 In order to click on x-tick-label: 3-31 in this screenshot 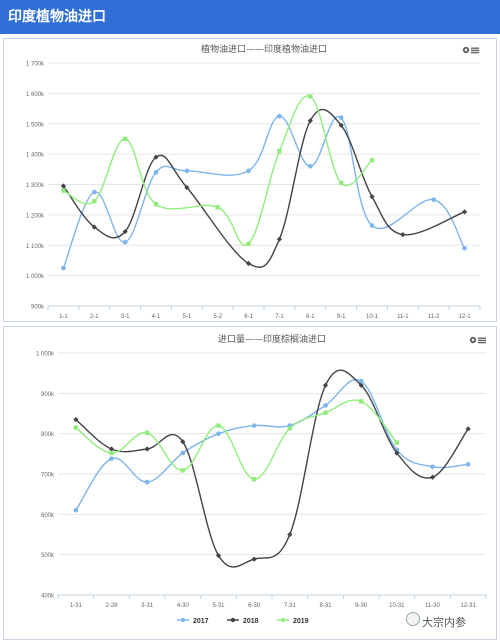, I will do `click(147, 606)`.